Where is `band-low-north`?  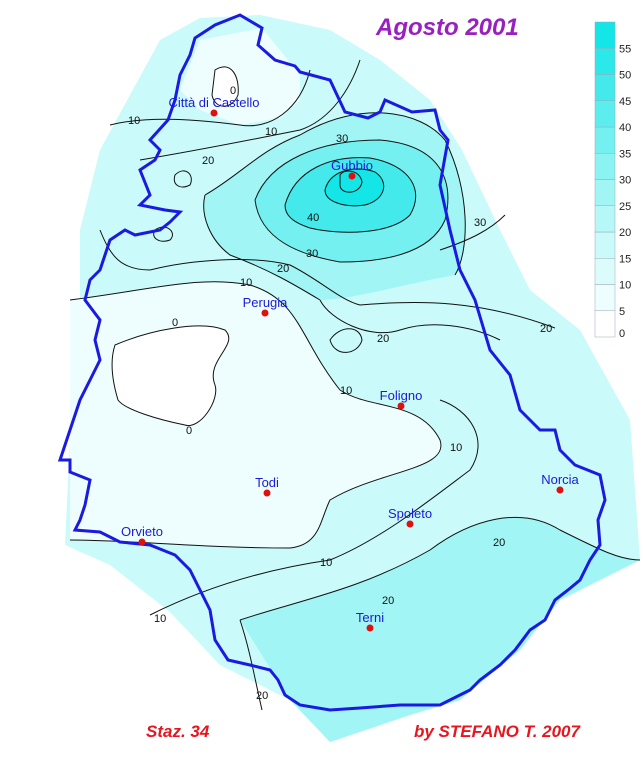 band-low-north is located at coordinates (240, 76).